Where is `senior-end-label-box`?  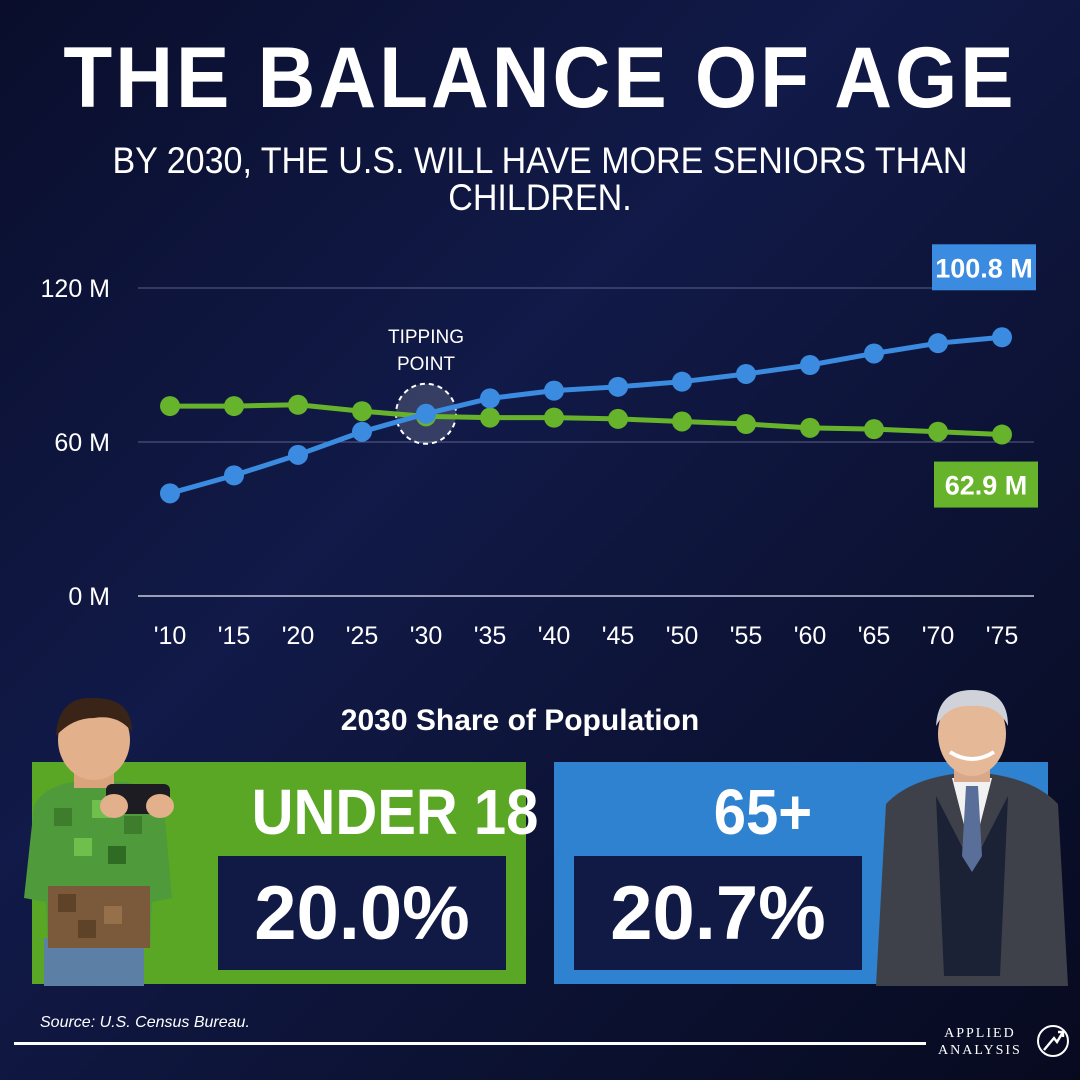 senior-end-label-box is located at coordinates (984, 267).